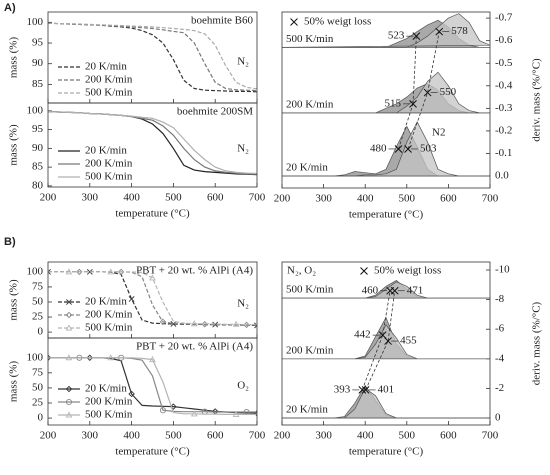  What do you see at coordinates (38, 129) in the screenshot?
I see `y-tick-label: 95` at bounding box center [38, 129].